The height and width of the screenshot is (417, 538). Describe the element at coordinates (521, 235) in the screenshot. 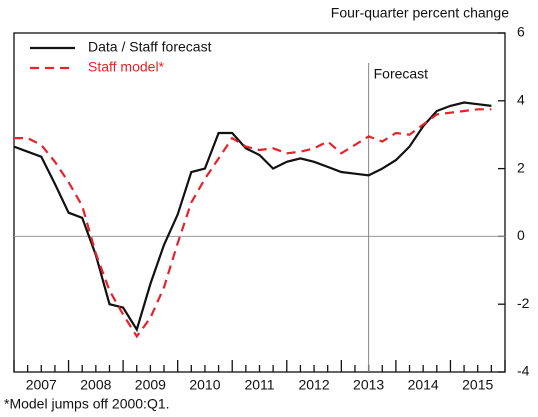

I see `y-tick-label: 0` at that location.